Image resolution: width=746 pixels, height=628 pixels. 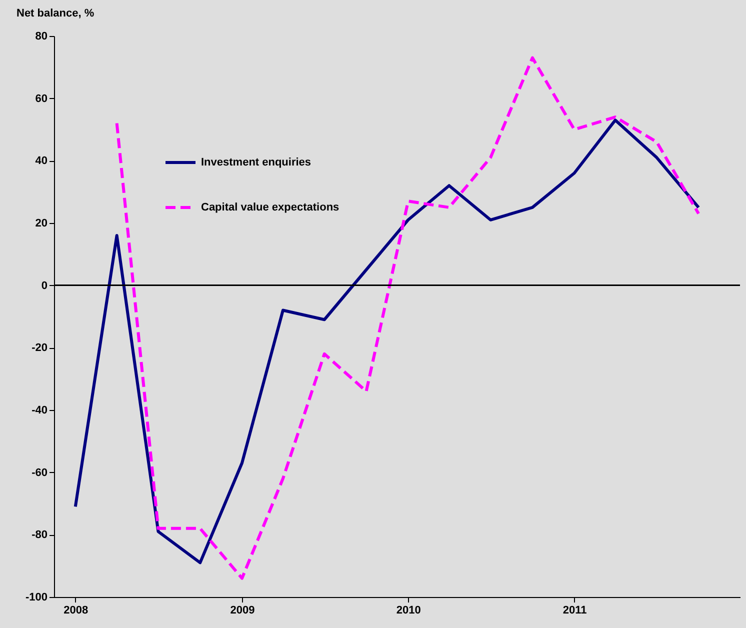 What do you see at coordinates (40, 348) in the screenshot?
I see `y-tick-label: -20` at bounding box center [40, 348].